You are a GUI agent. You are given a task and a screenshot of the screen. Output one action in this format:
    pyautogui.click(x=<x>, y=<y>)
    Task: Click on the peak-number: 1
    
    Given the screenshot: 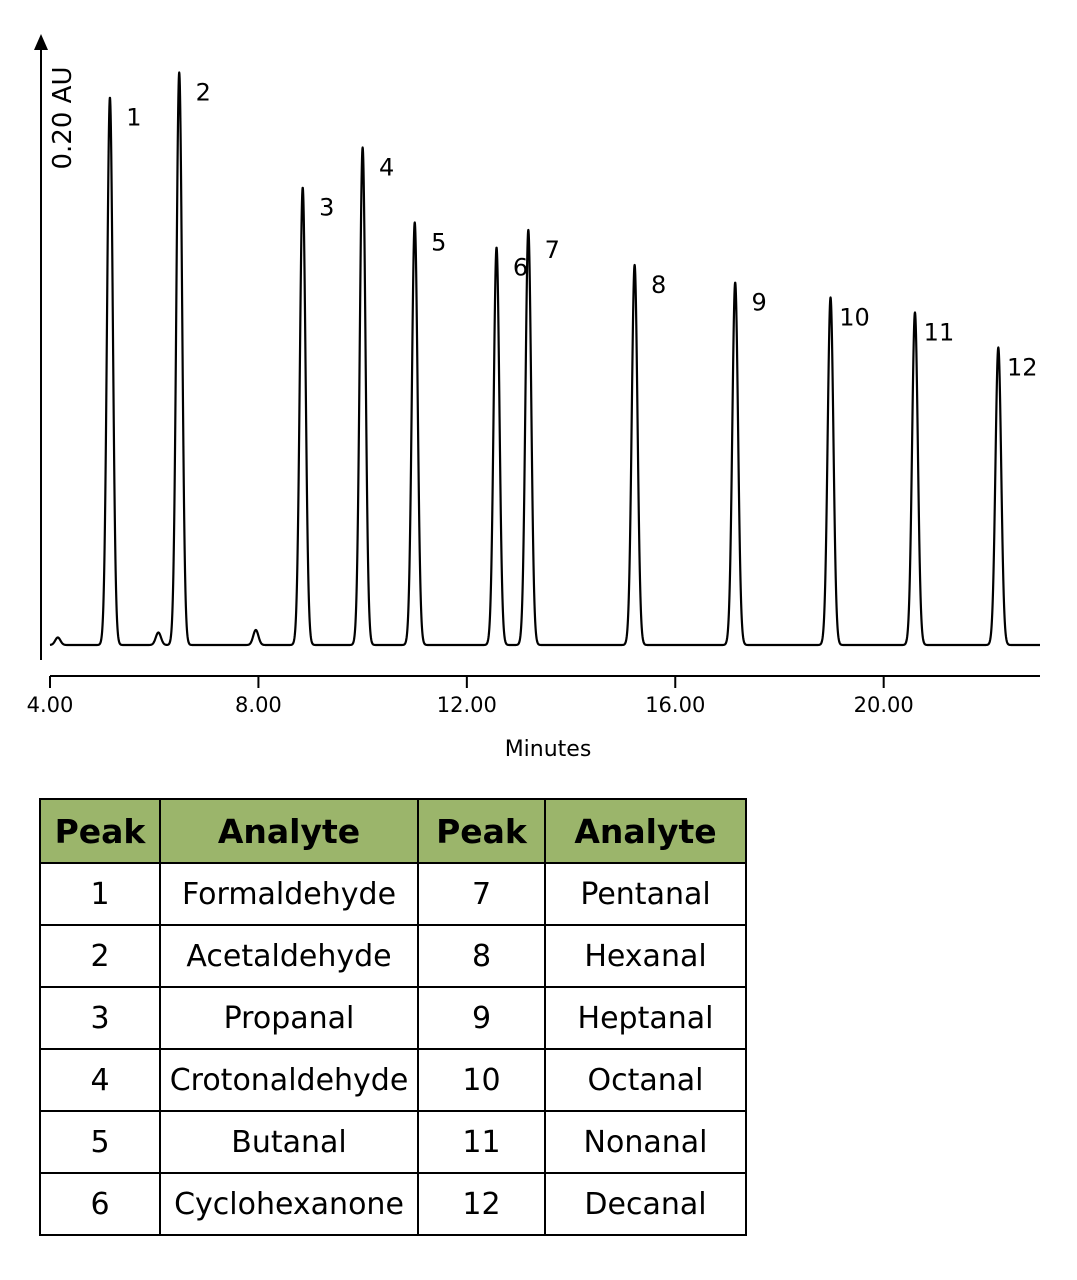 What is the action you would take?
    pyautogui.click(x=100, y=894)
    